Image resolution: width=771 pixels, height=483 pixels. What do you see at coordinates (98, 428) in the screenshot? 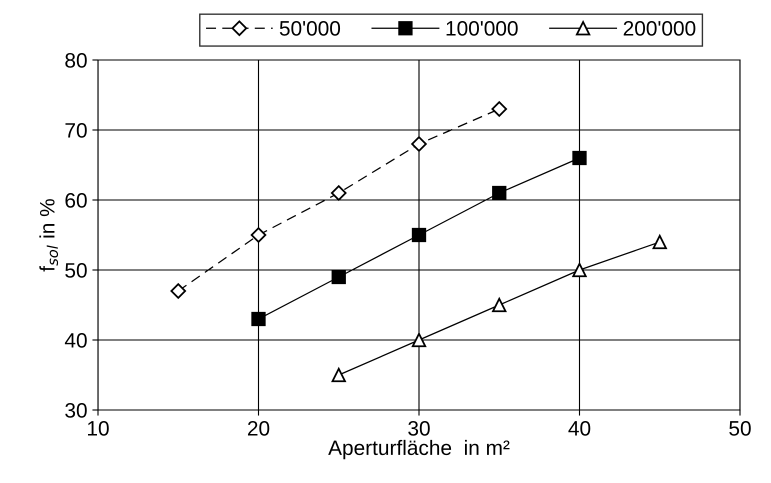
I see `x-tick-label: 10` at bounding box center [98, 428].